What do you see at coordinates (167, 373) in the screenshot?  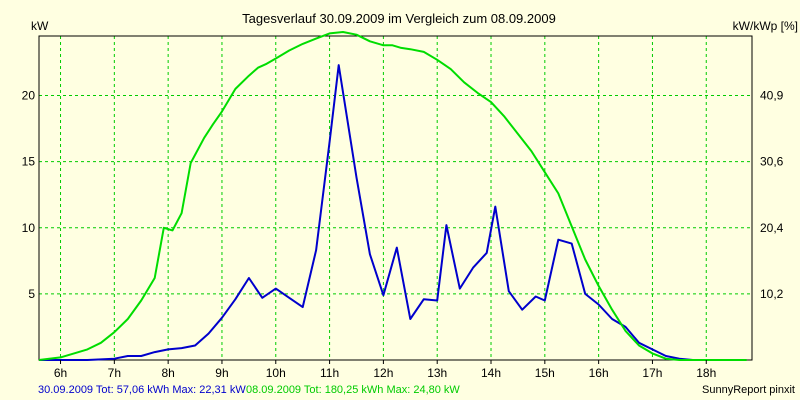 I see `x-tick-label: 8h` at bounding box center [167, 373].